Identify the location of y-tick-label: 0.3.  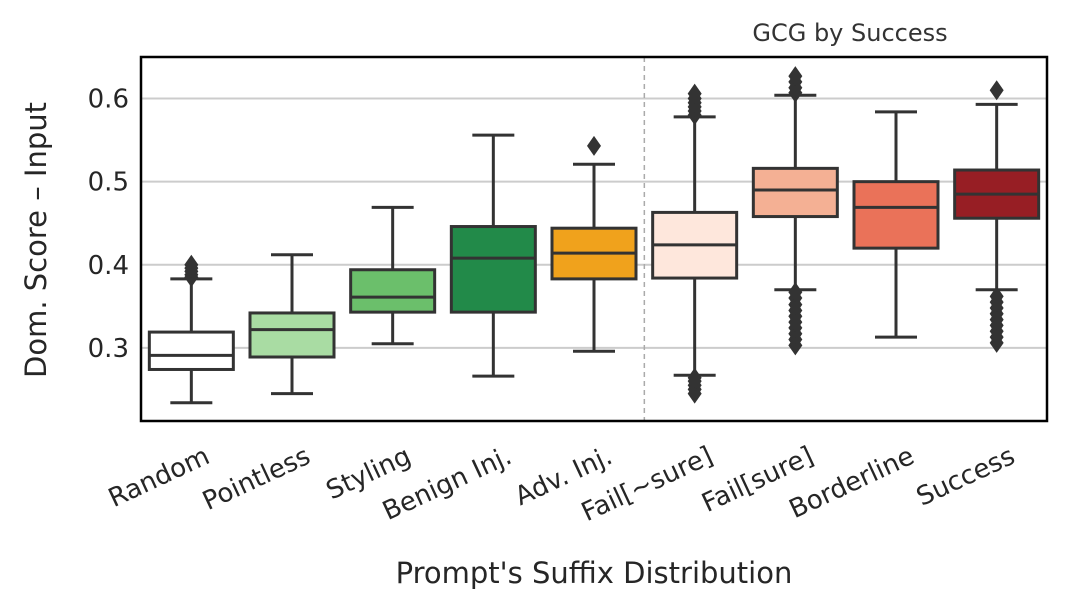
(108, 349).